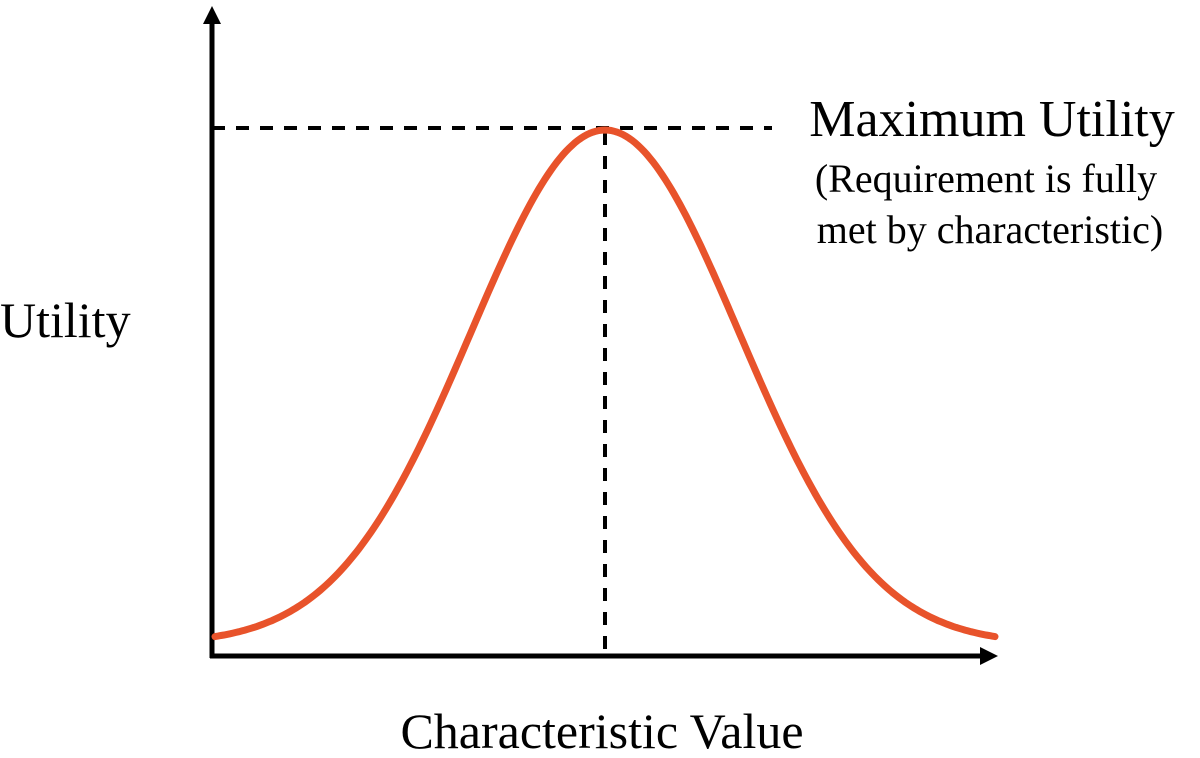 The image size is (1200, 758). I want to click on x-axis-label: Characteristic Value, so click(601, 728).